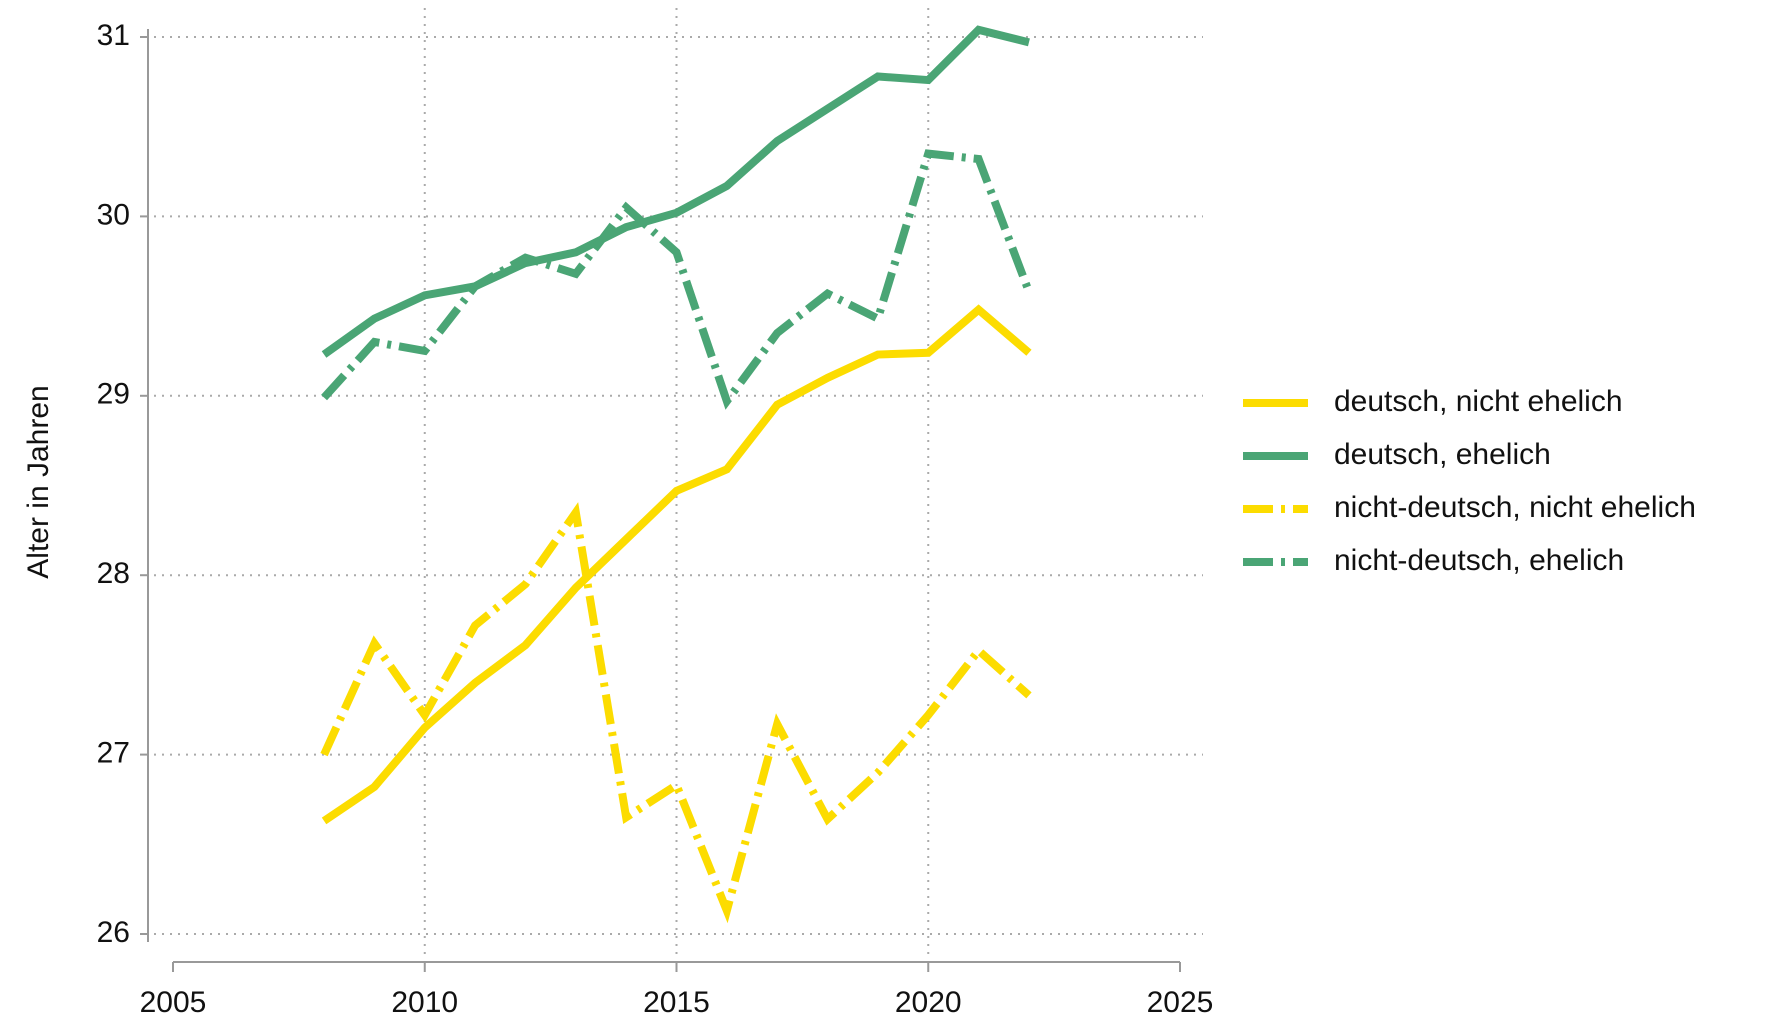 This screenshot has width=1771, height=1018. Describe the element at coordinates (1180, 1002) in the screenshot. I see `x-tick-label: 2025` at that location.